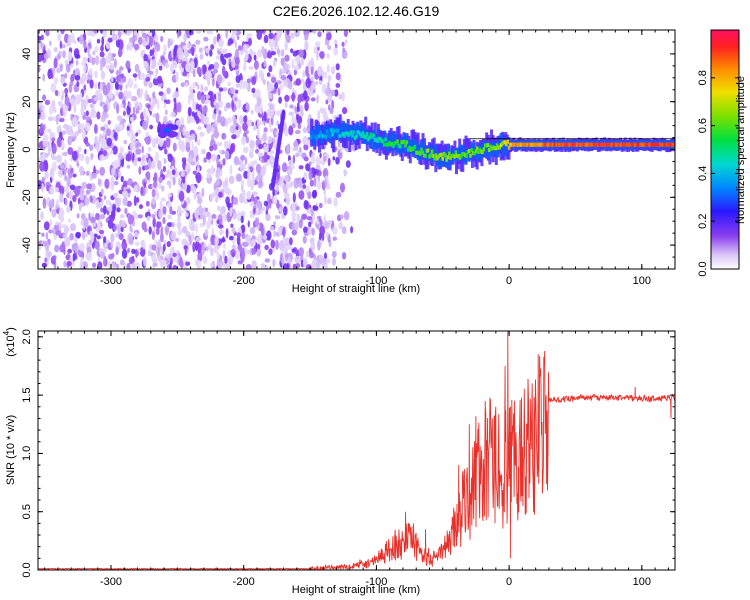  Describe the element at coordinates (27, 453) in the screenshot. I see `snr-y-tick-label: 1.0` at that location.